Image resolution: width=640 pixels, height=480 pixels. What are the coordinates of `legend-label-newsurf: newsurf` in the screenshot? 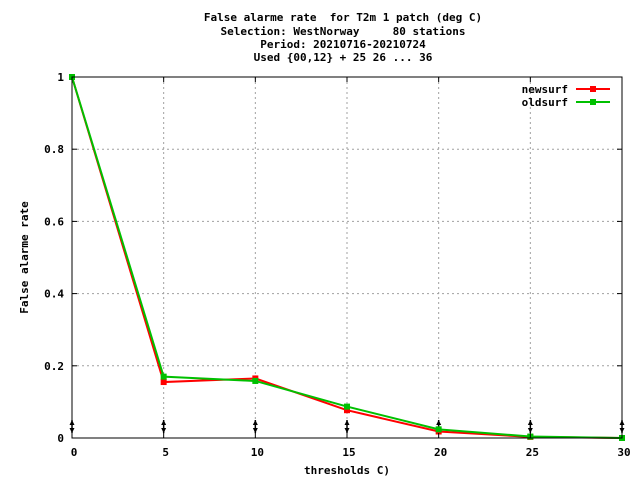 It's located at (545, 89).